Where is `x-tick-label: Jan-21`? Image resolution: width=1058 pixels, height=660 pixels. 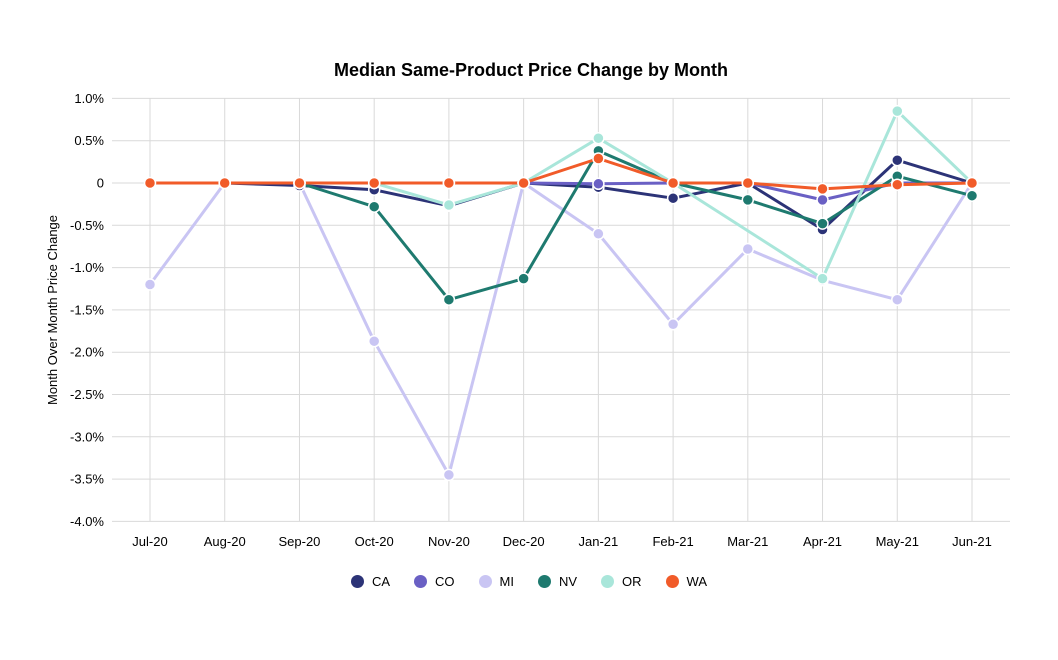 x-tick-label: Jan-21 is located at coordinates (598, 541).